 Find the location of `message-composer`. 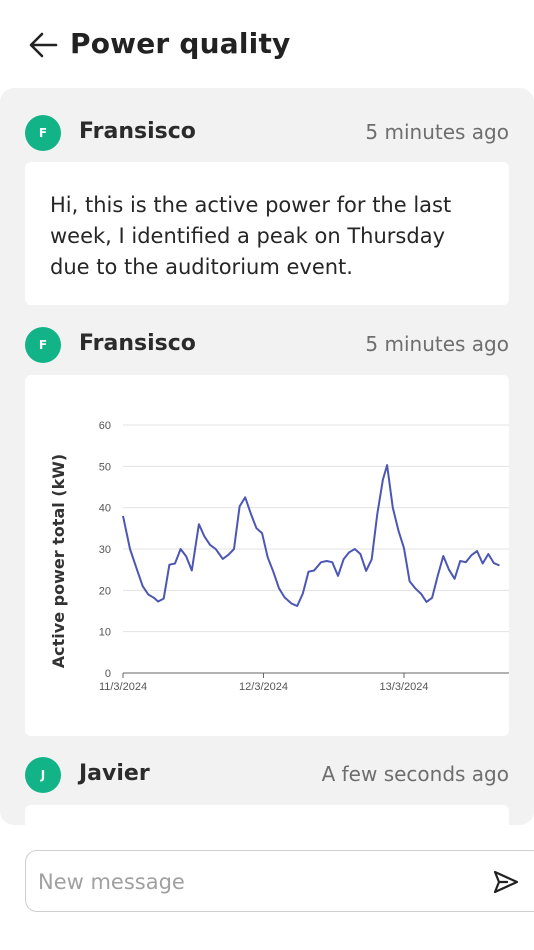

message-composer is located at coordinates (279, 881).